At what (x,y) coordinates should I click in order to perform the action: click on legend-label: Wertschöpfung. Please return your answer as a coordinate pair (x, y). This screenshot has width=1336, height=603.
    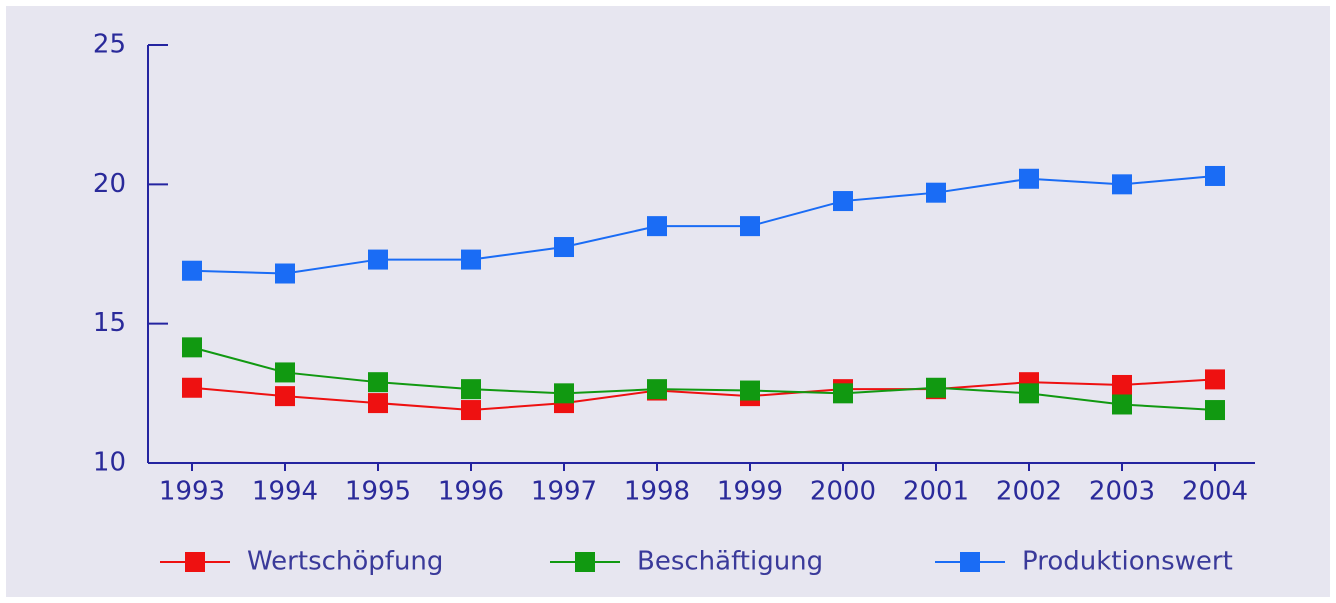
    Looking at the image, I should click on (345, 562).